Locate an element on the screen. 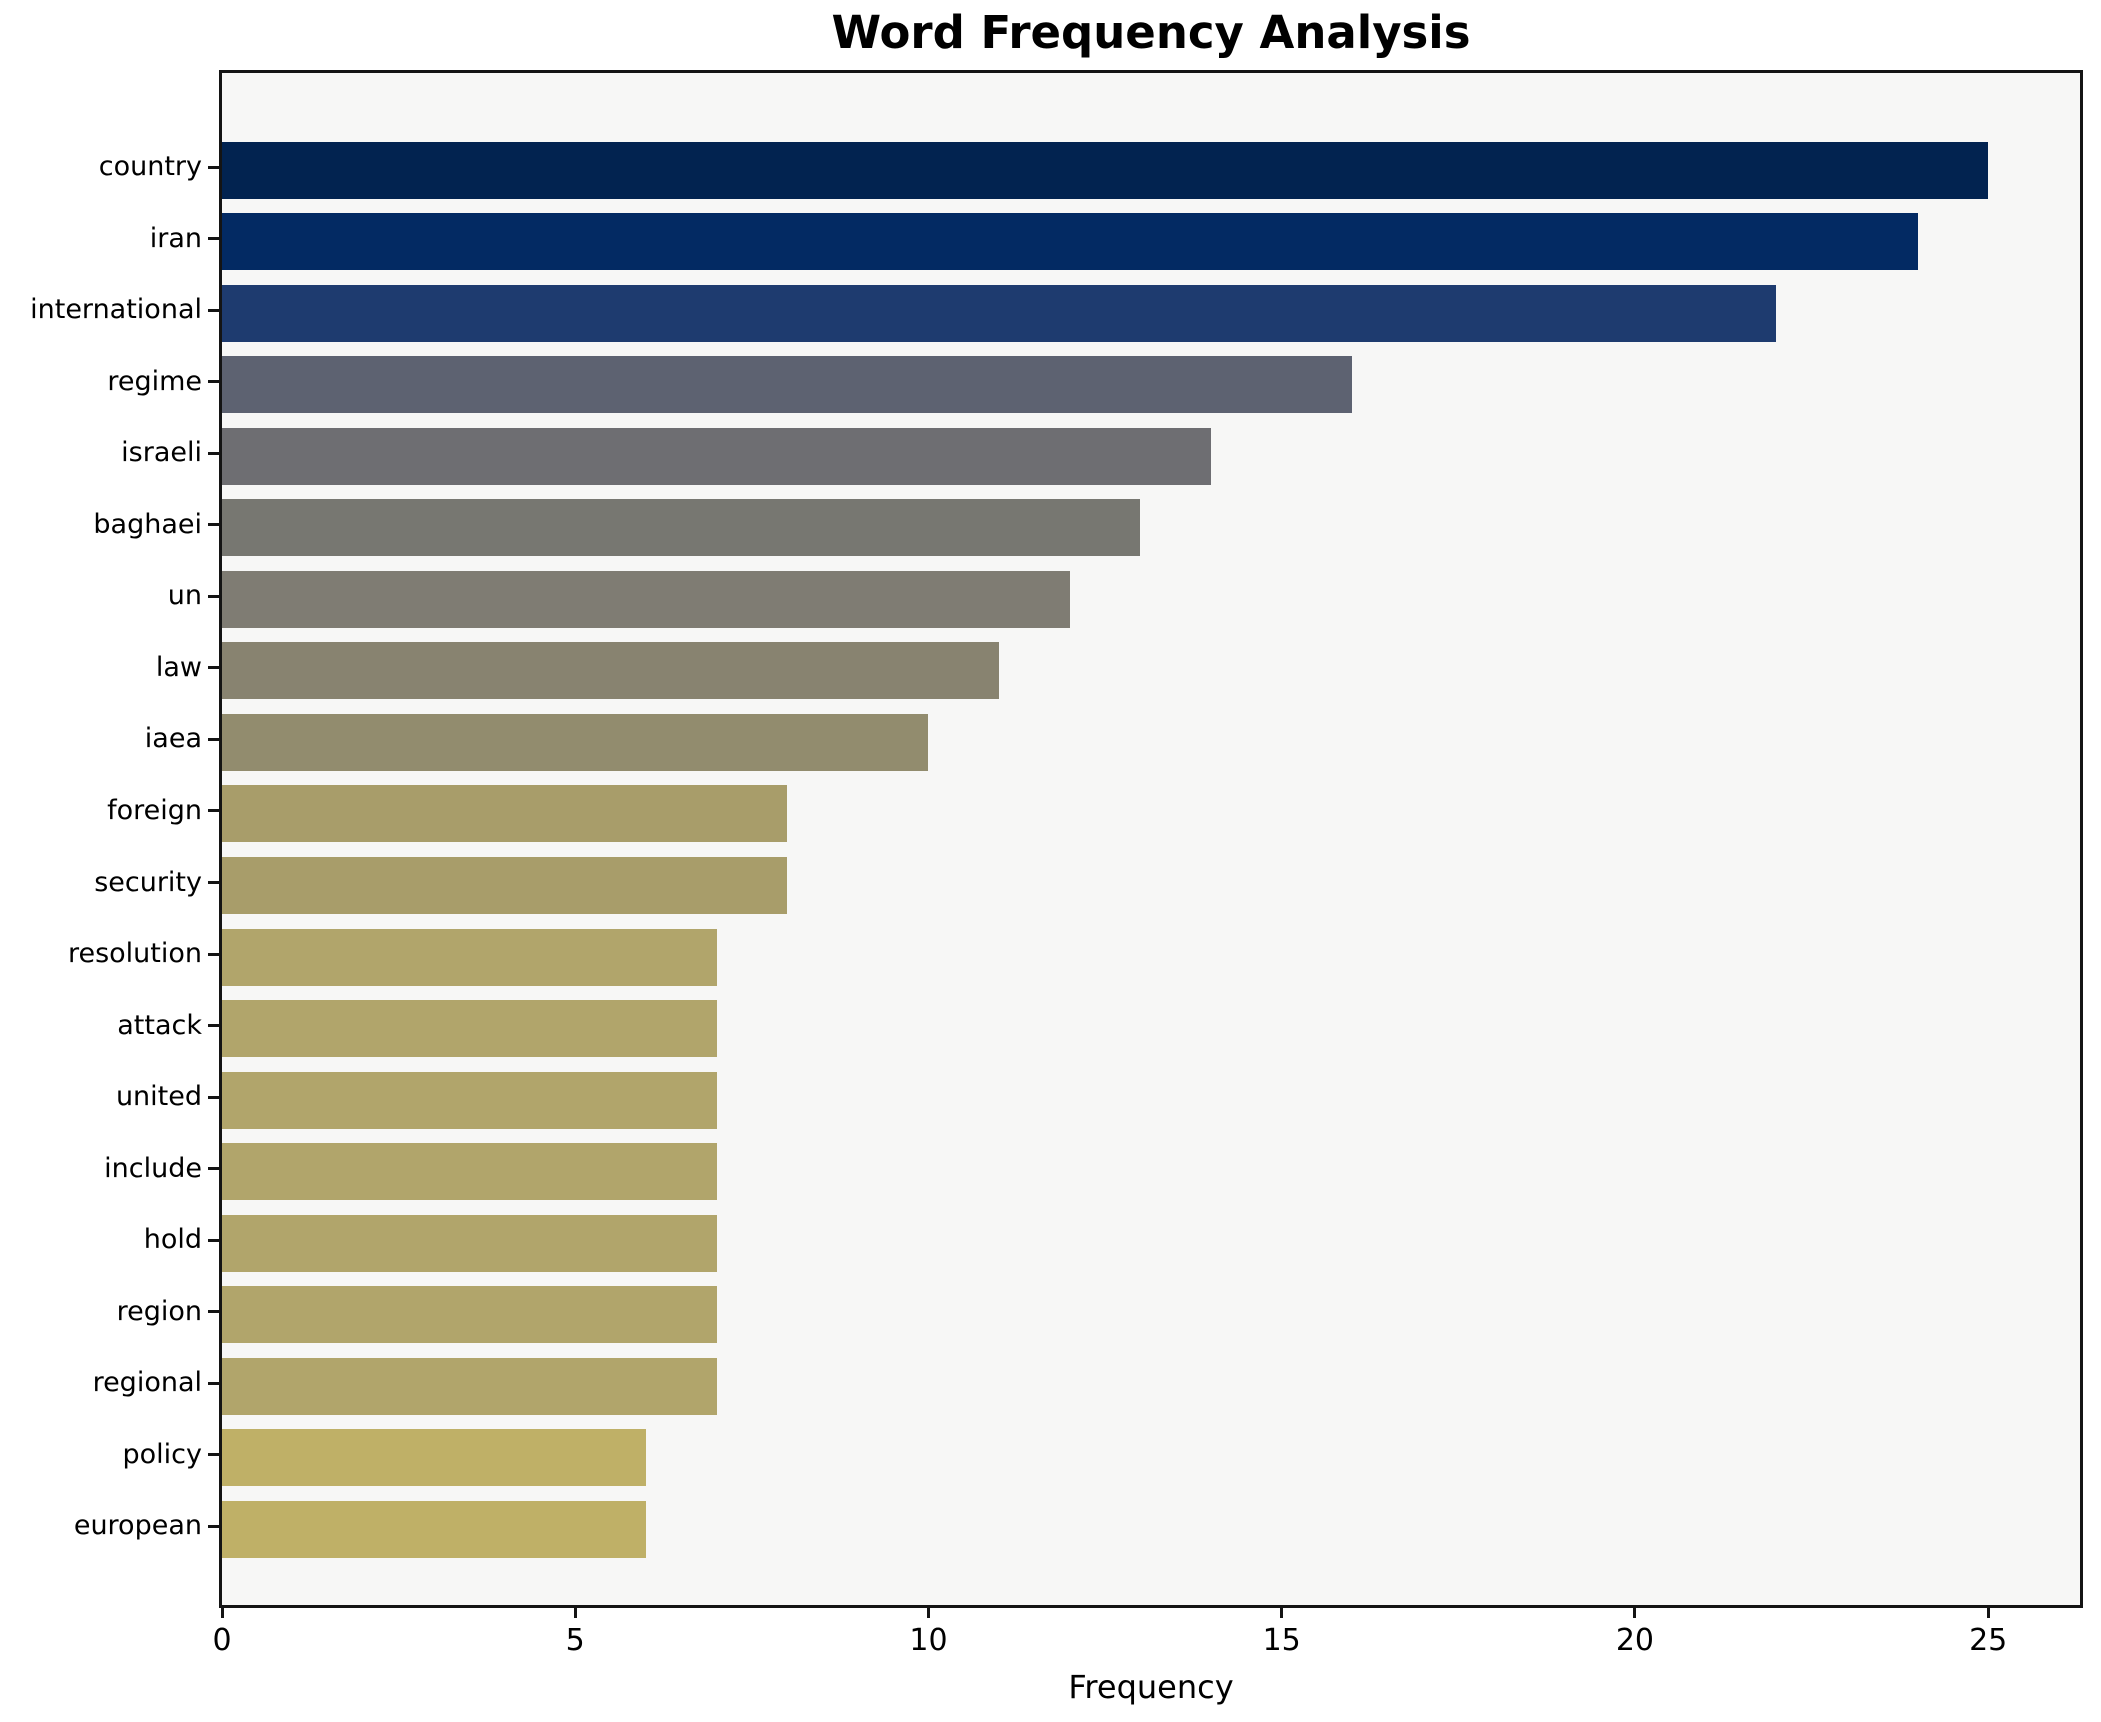 The width and height of the screenshot is (2101, 1722). bar-law is located at coordinates (611, 671).